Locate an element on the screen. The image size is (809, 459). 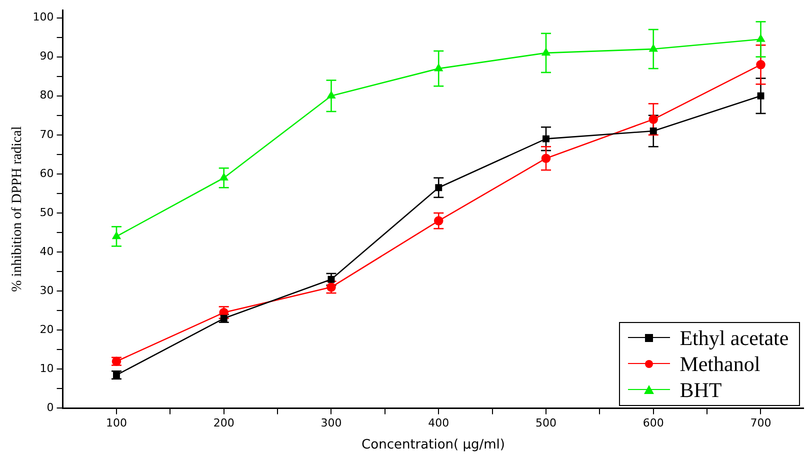
y-tick-label: 60 is located at coordinates (47, 173).